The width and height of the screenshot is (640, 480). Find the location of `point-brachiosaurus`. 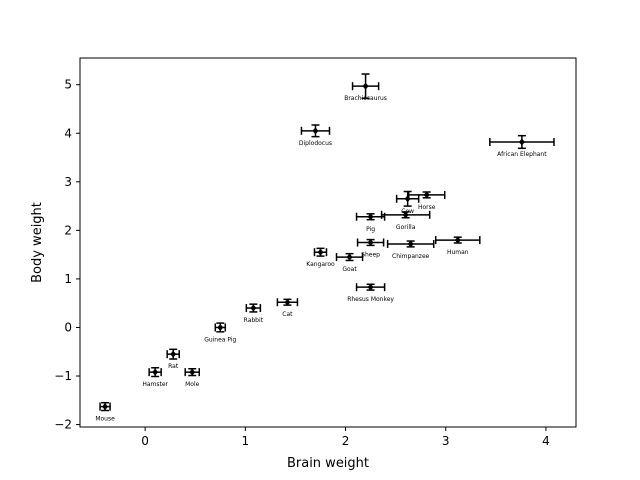

point-brachiosaurus is located at coordinates (365, 86).